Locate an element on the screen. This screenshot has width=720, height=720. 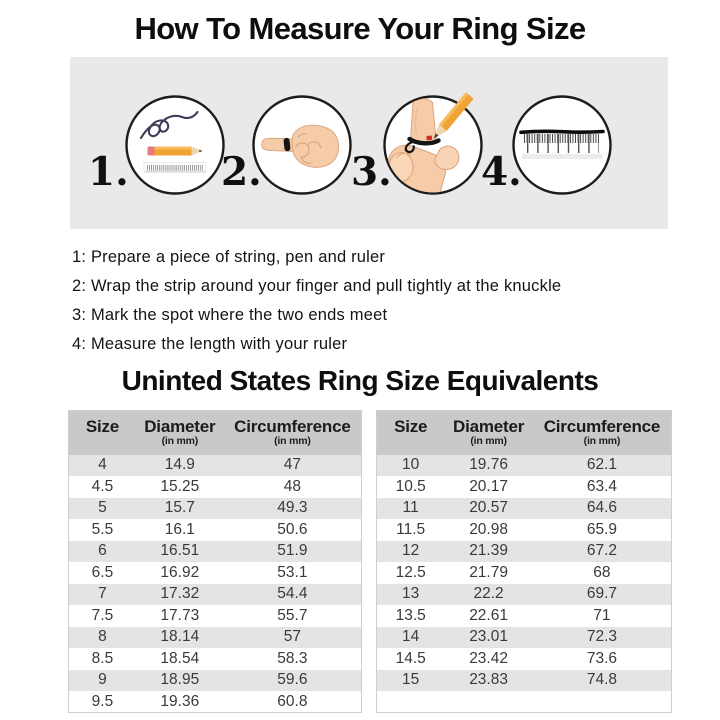
size-cell: 11 is located at coordinates (410, 508).